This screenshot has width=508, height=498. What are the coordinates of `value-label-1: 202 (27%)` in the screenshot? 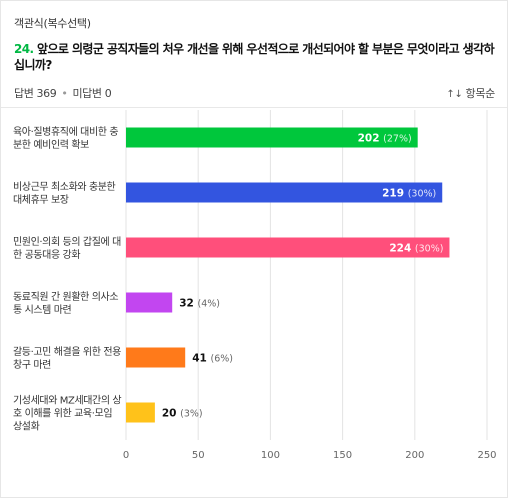 It's located at (385, 139).